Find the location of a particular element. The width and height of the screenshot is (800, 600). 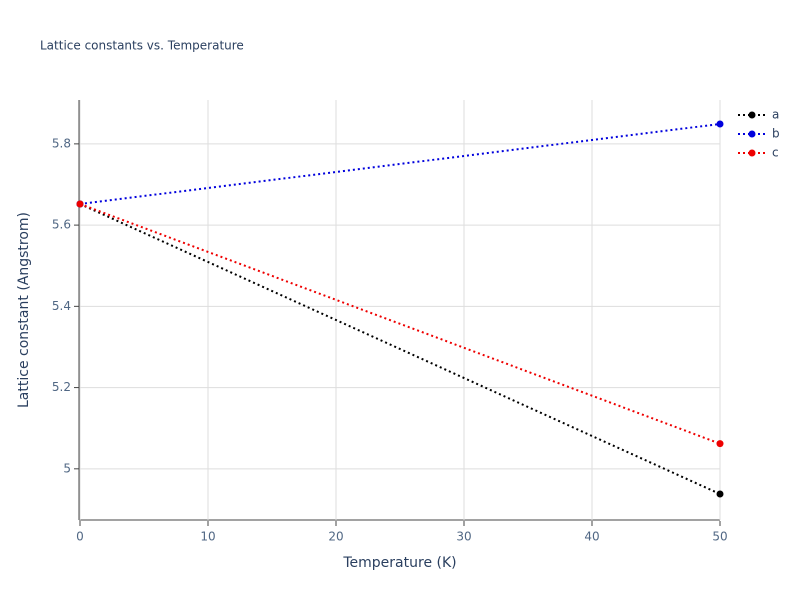

chart-title: Lattice constants vs. Temperature is located at coordinates (142, 46).